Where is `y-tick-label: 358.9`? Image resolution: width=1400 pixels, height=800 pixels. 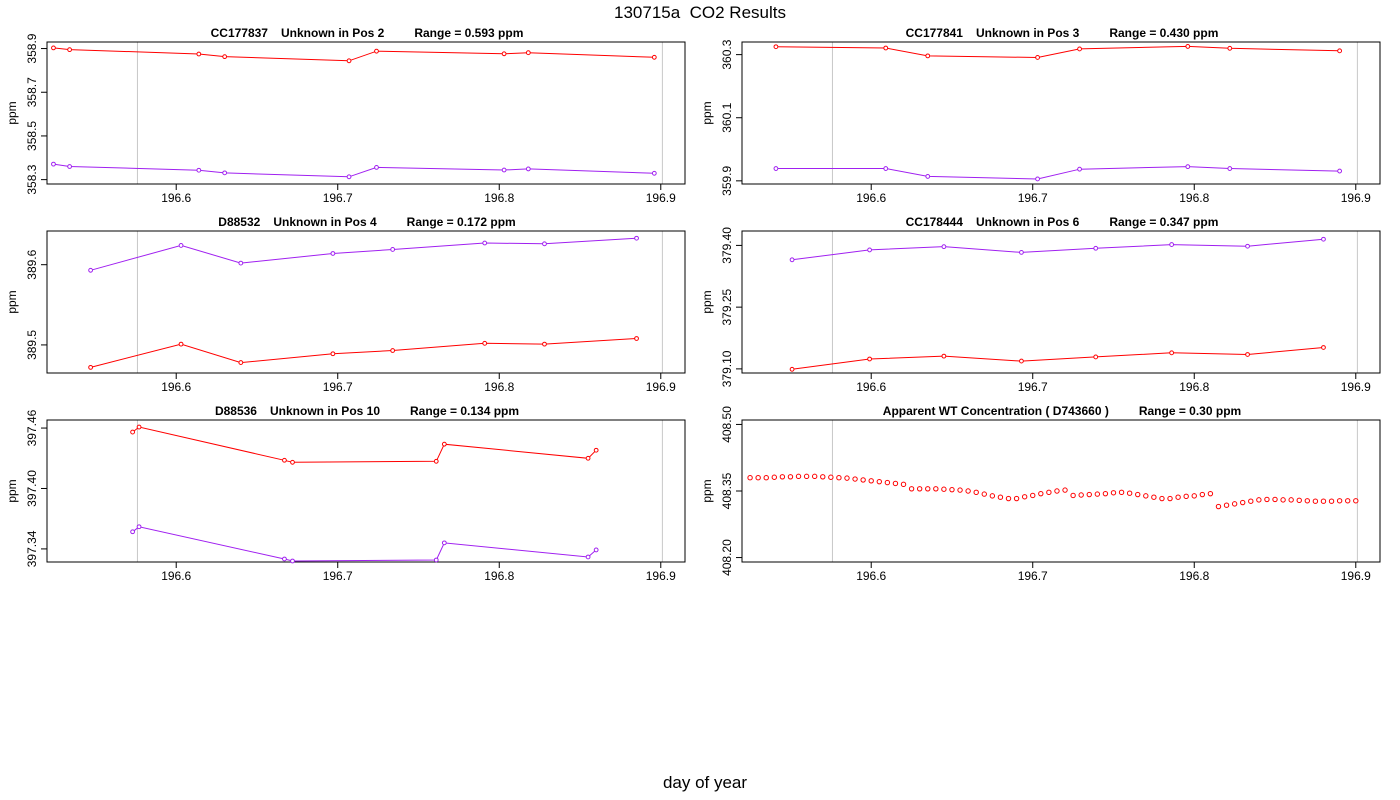
y-tick-label: 358.9 is located at coordinates (32, 48).